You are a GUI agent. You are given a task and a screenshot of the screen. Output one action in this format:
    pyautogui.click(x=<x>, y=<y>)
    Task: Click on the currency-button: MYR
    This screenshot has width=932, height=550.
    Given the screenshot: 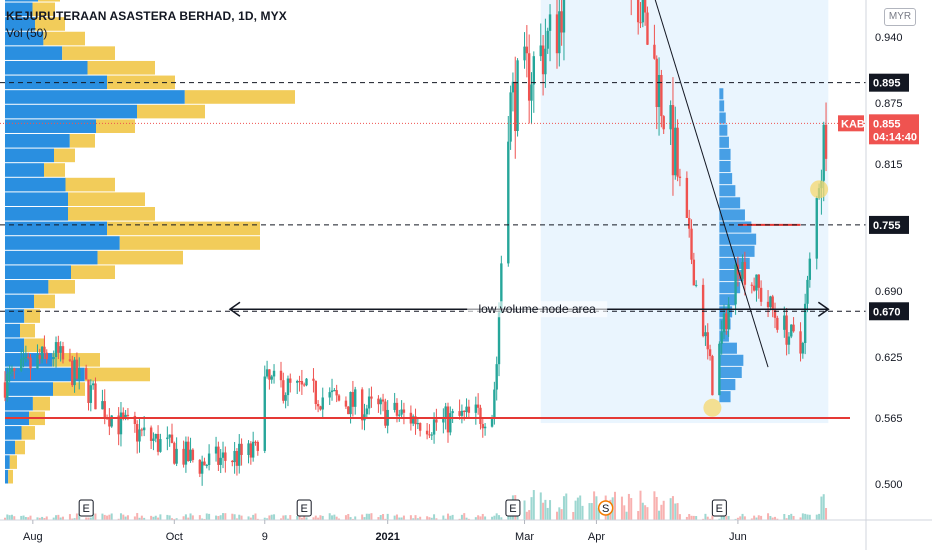 What is the action you would take?
    pyautogui.click(x=900, y=17)
    